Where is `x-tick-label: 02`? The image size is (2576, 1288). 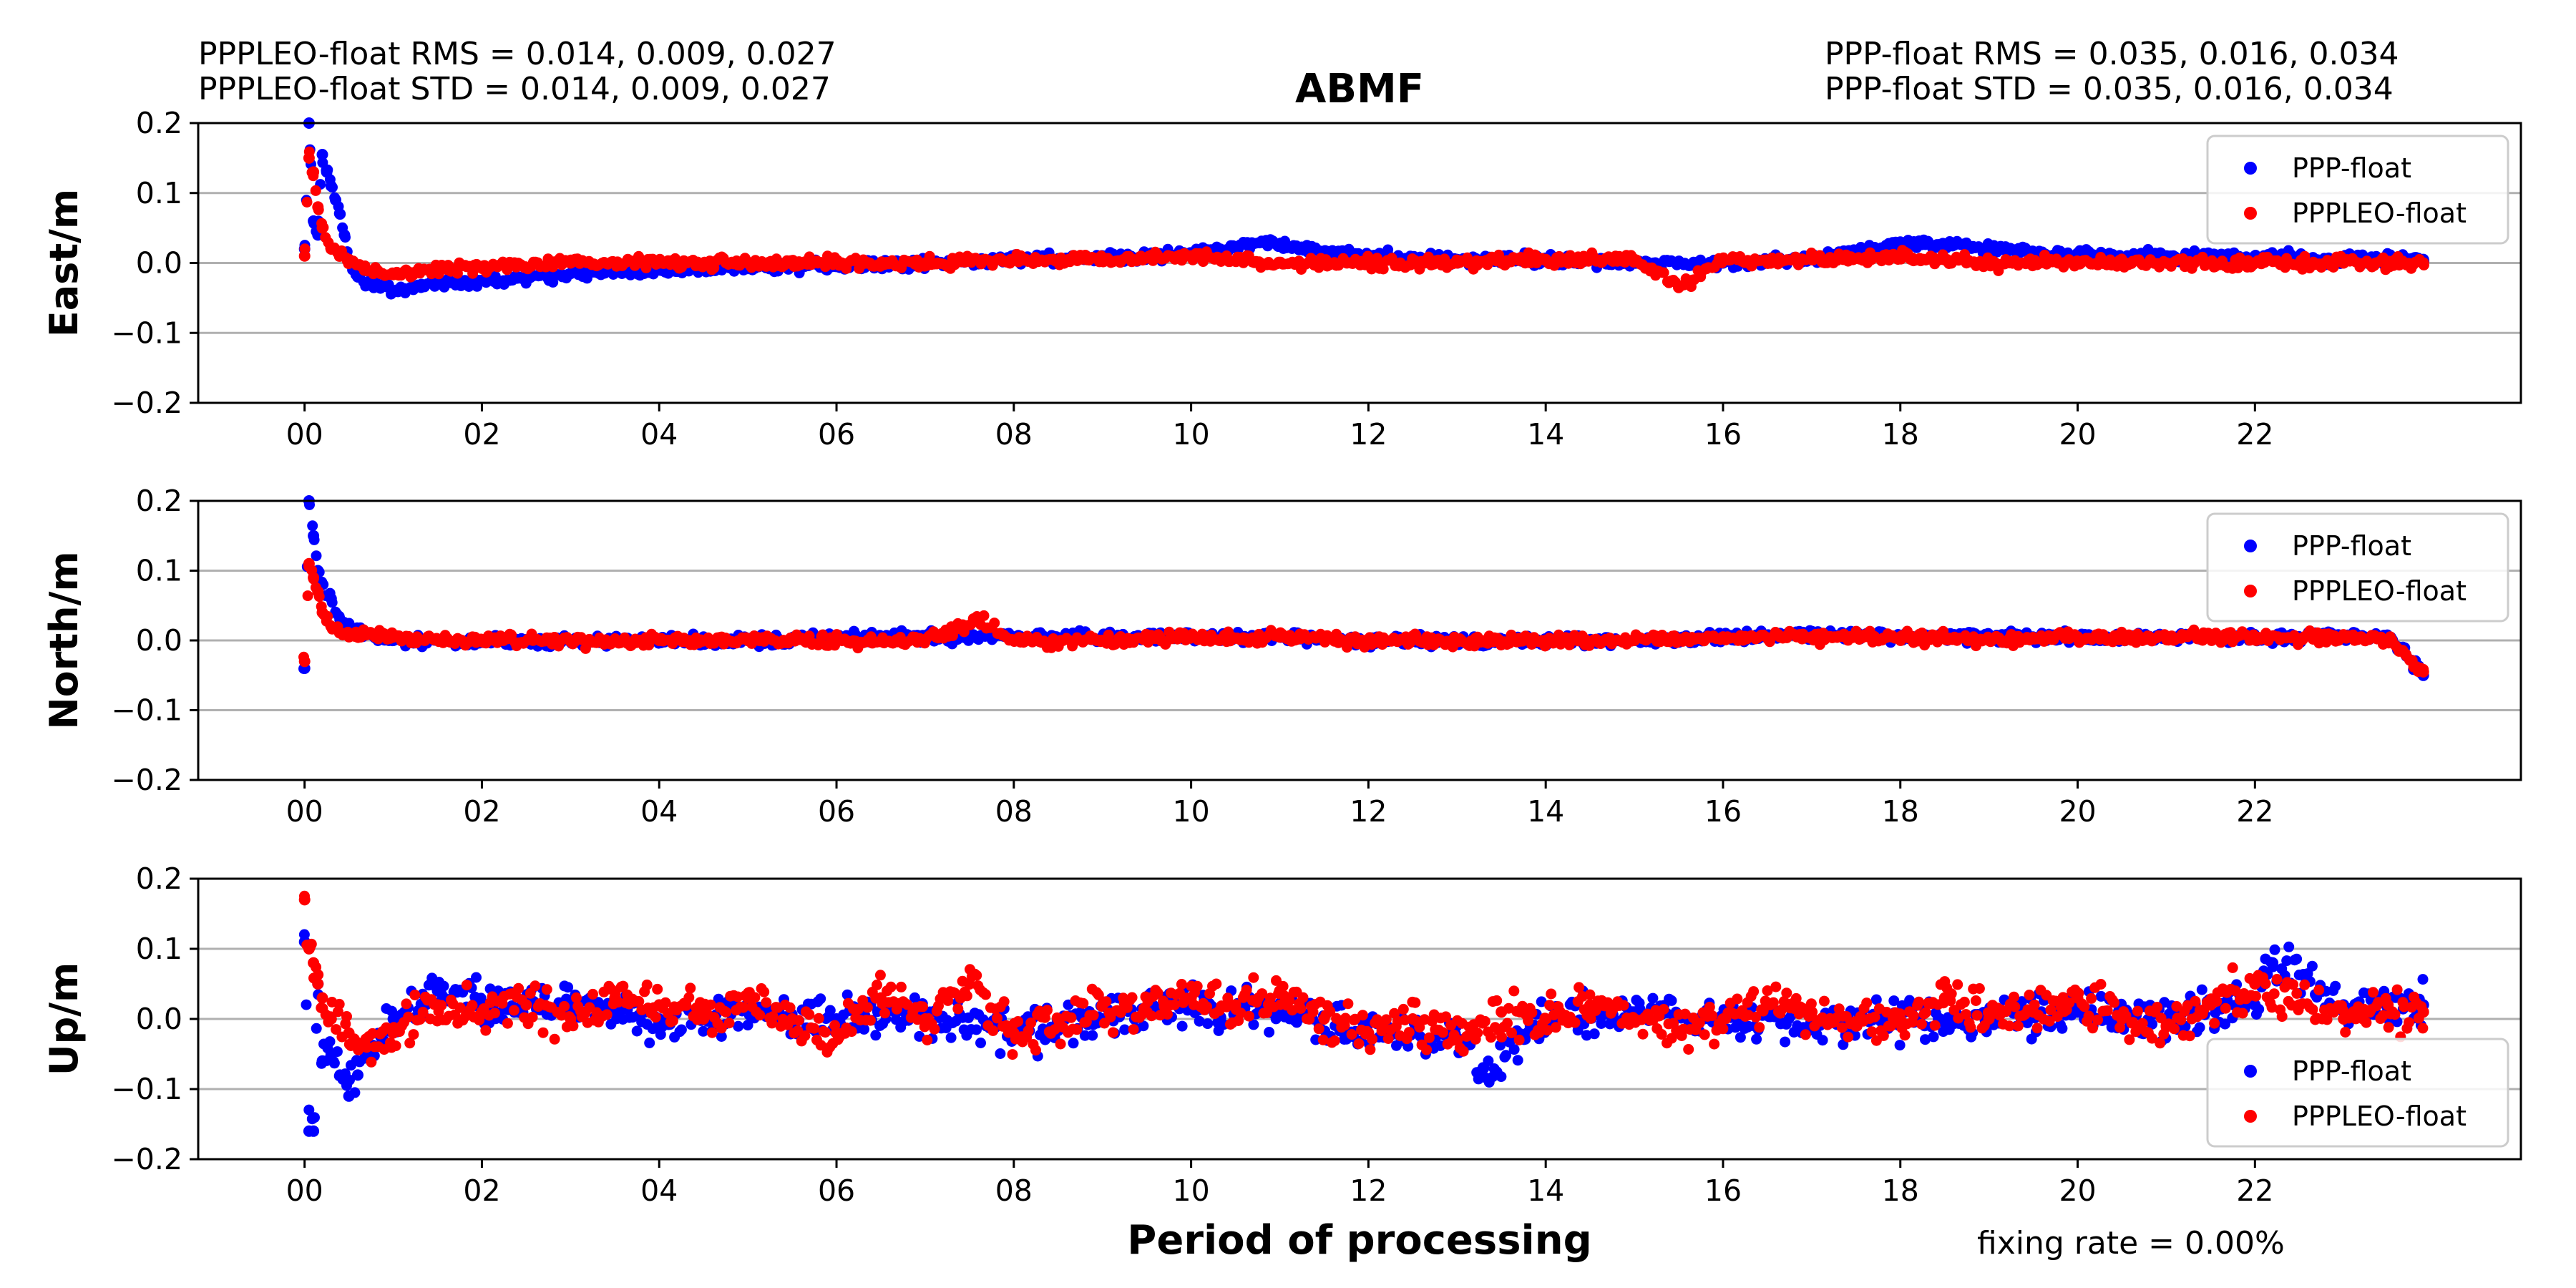
x-tick-label: 02 is located at coordinates (481, 811).